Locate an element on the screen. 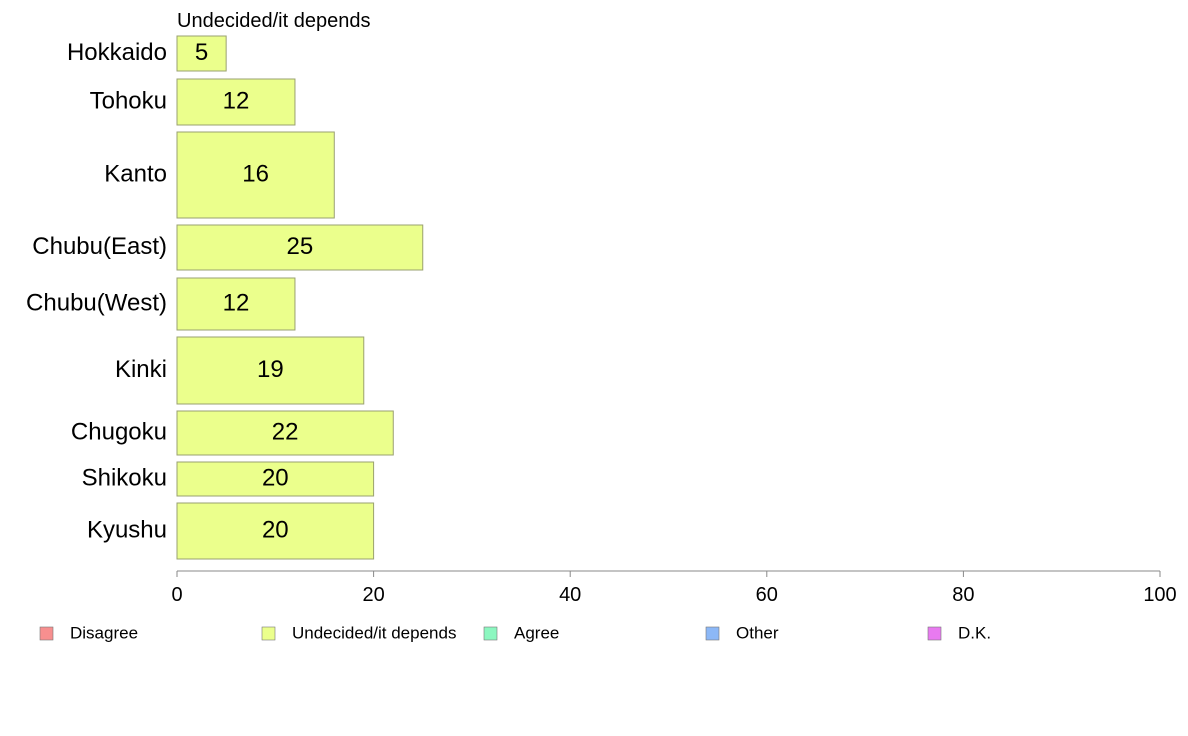  x-axis: 0 20 40 60 80 100 is located at coordinates (674, 588).